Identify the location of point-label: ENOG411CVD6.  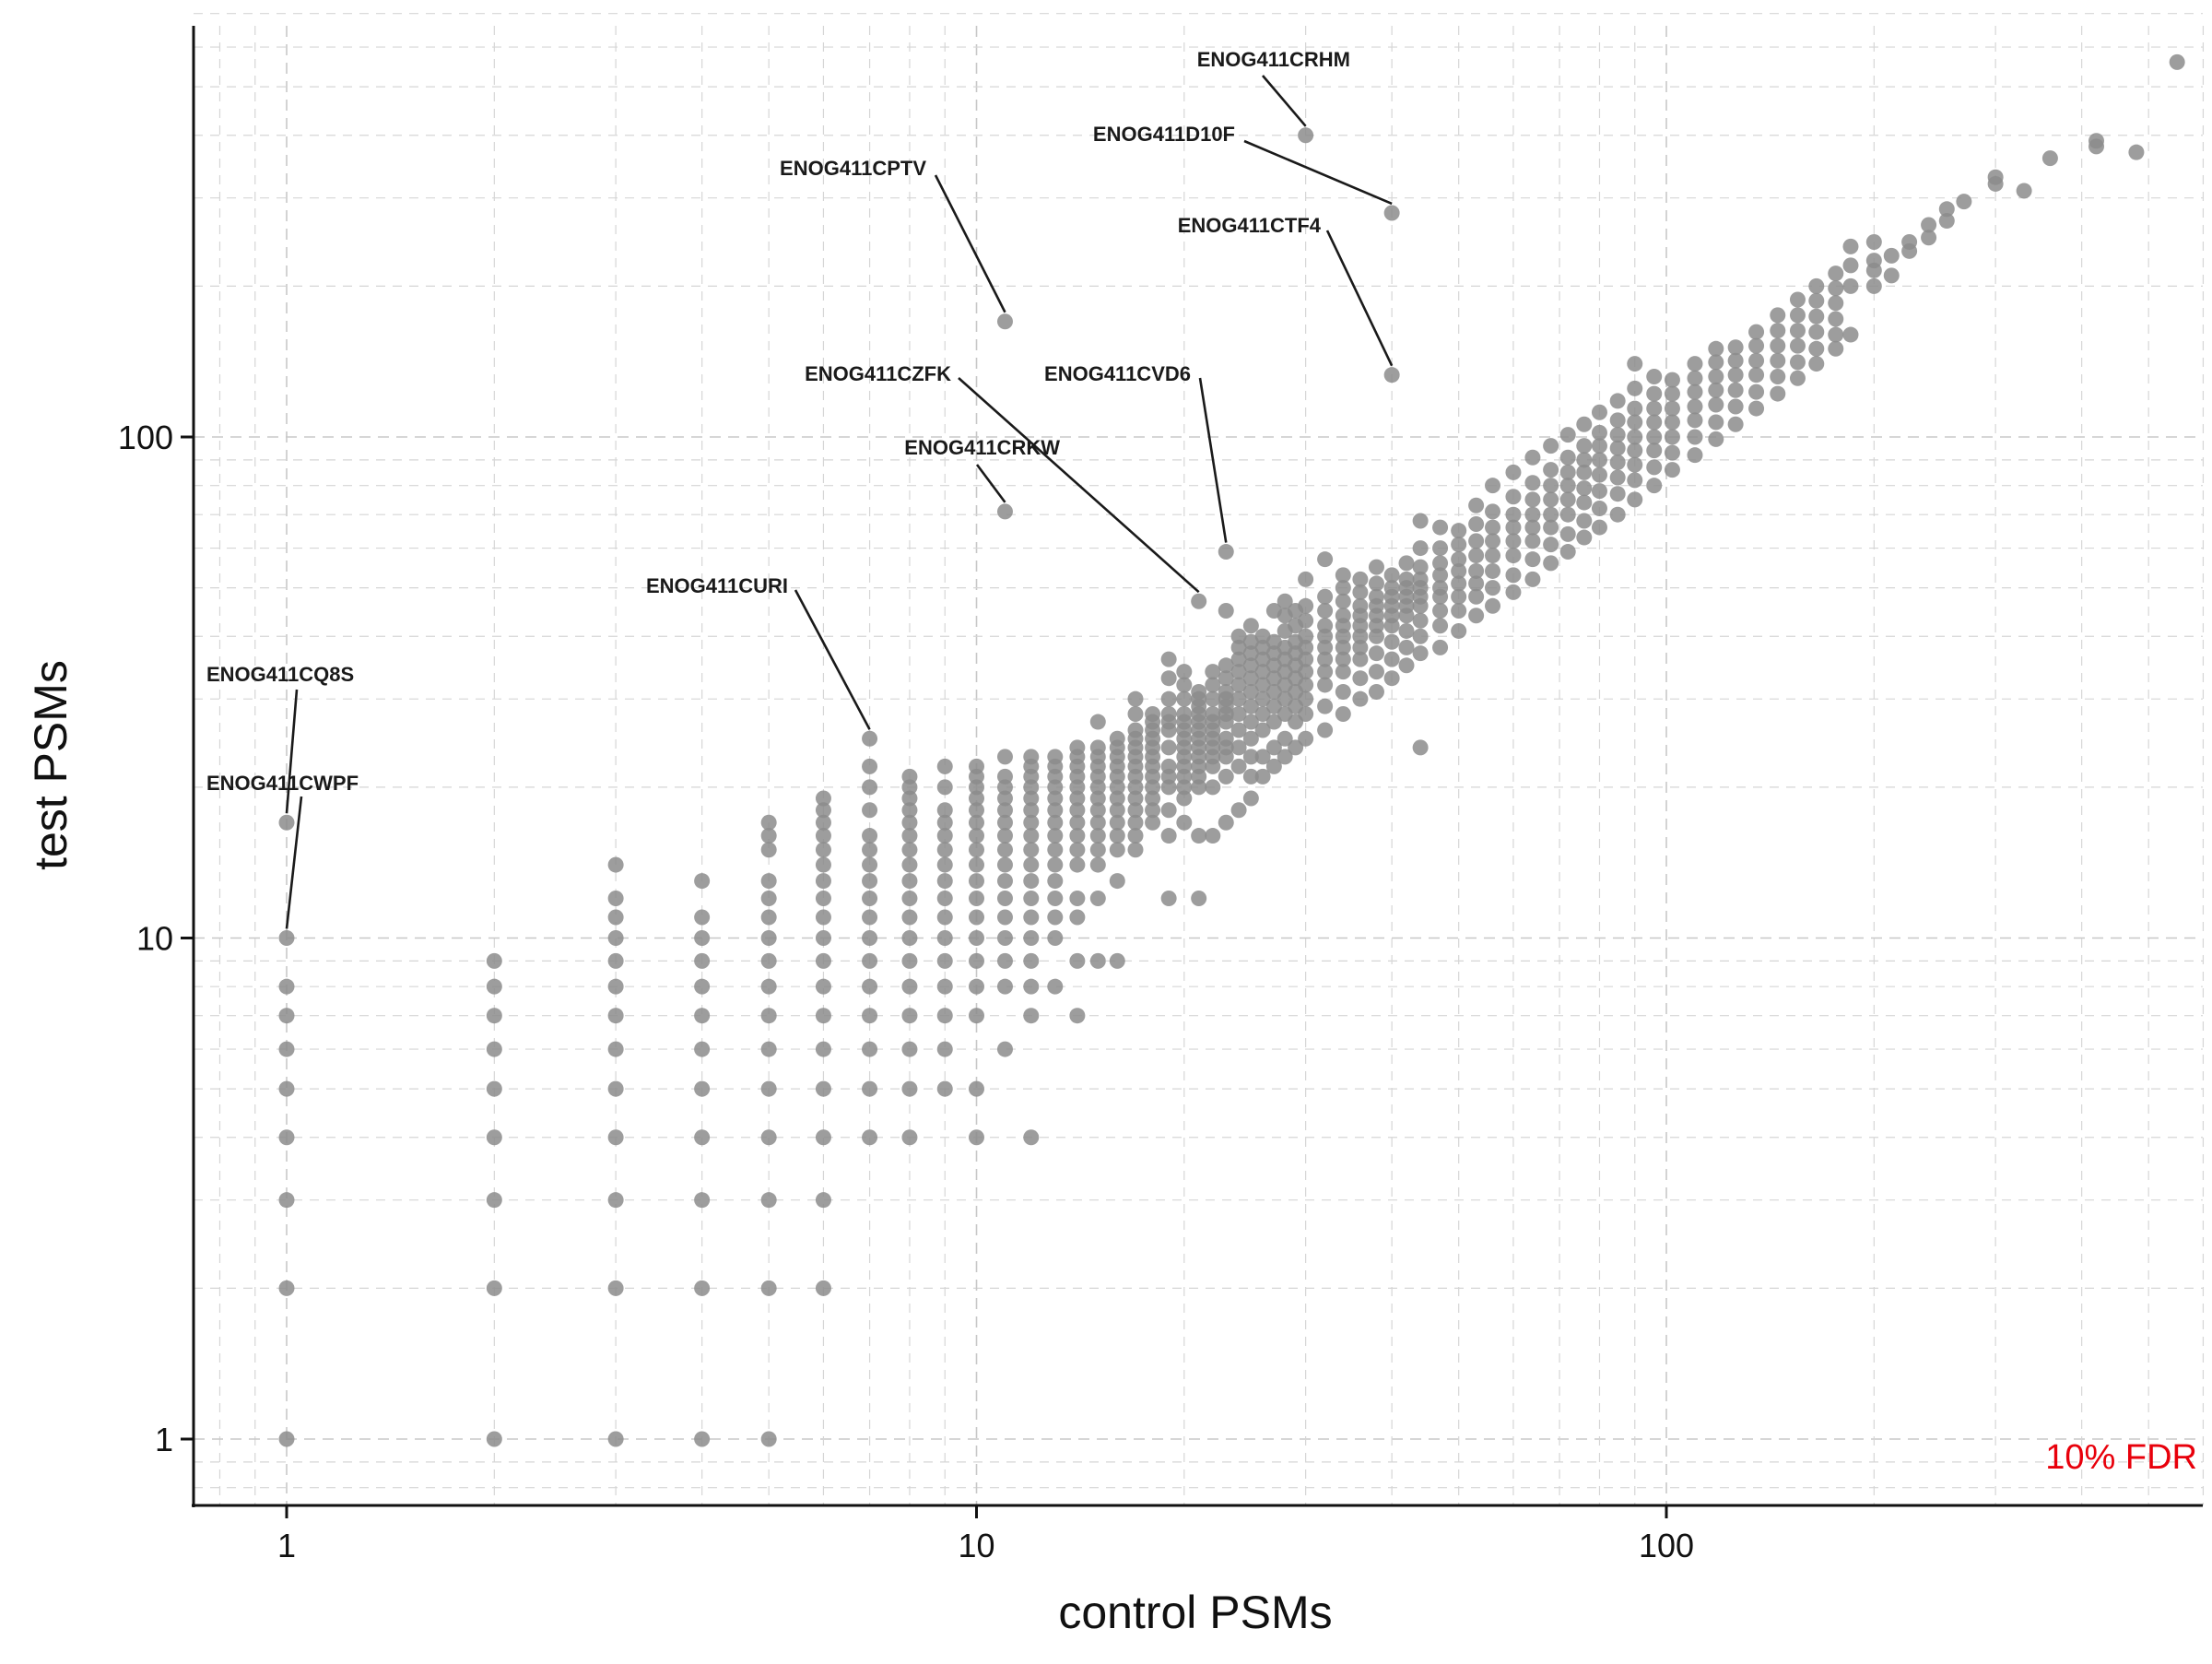
(1117, 373).